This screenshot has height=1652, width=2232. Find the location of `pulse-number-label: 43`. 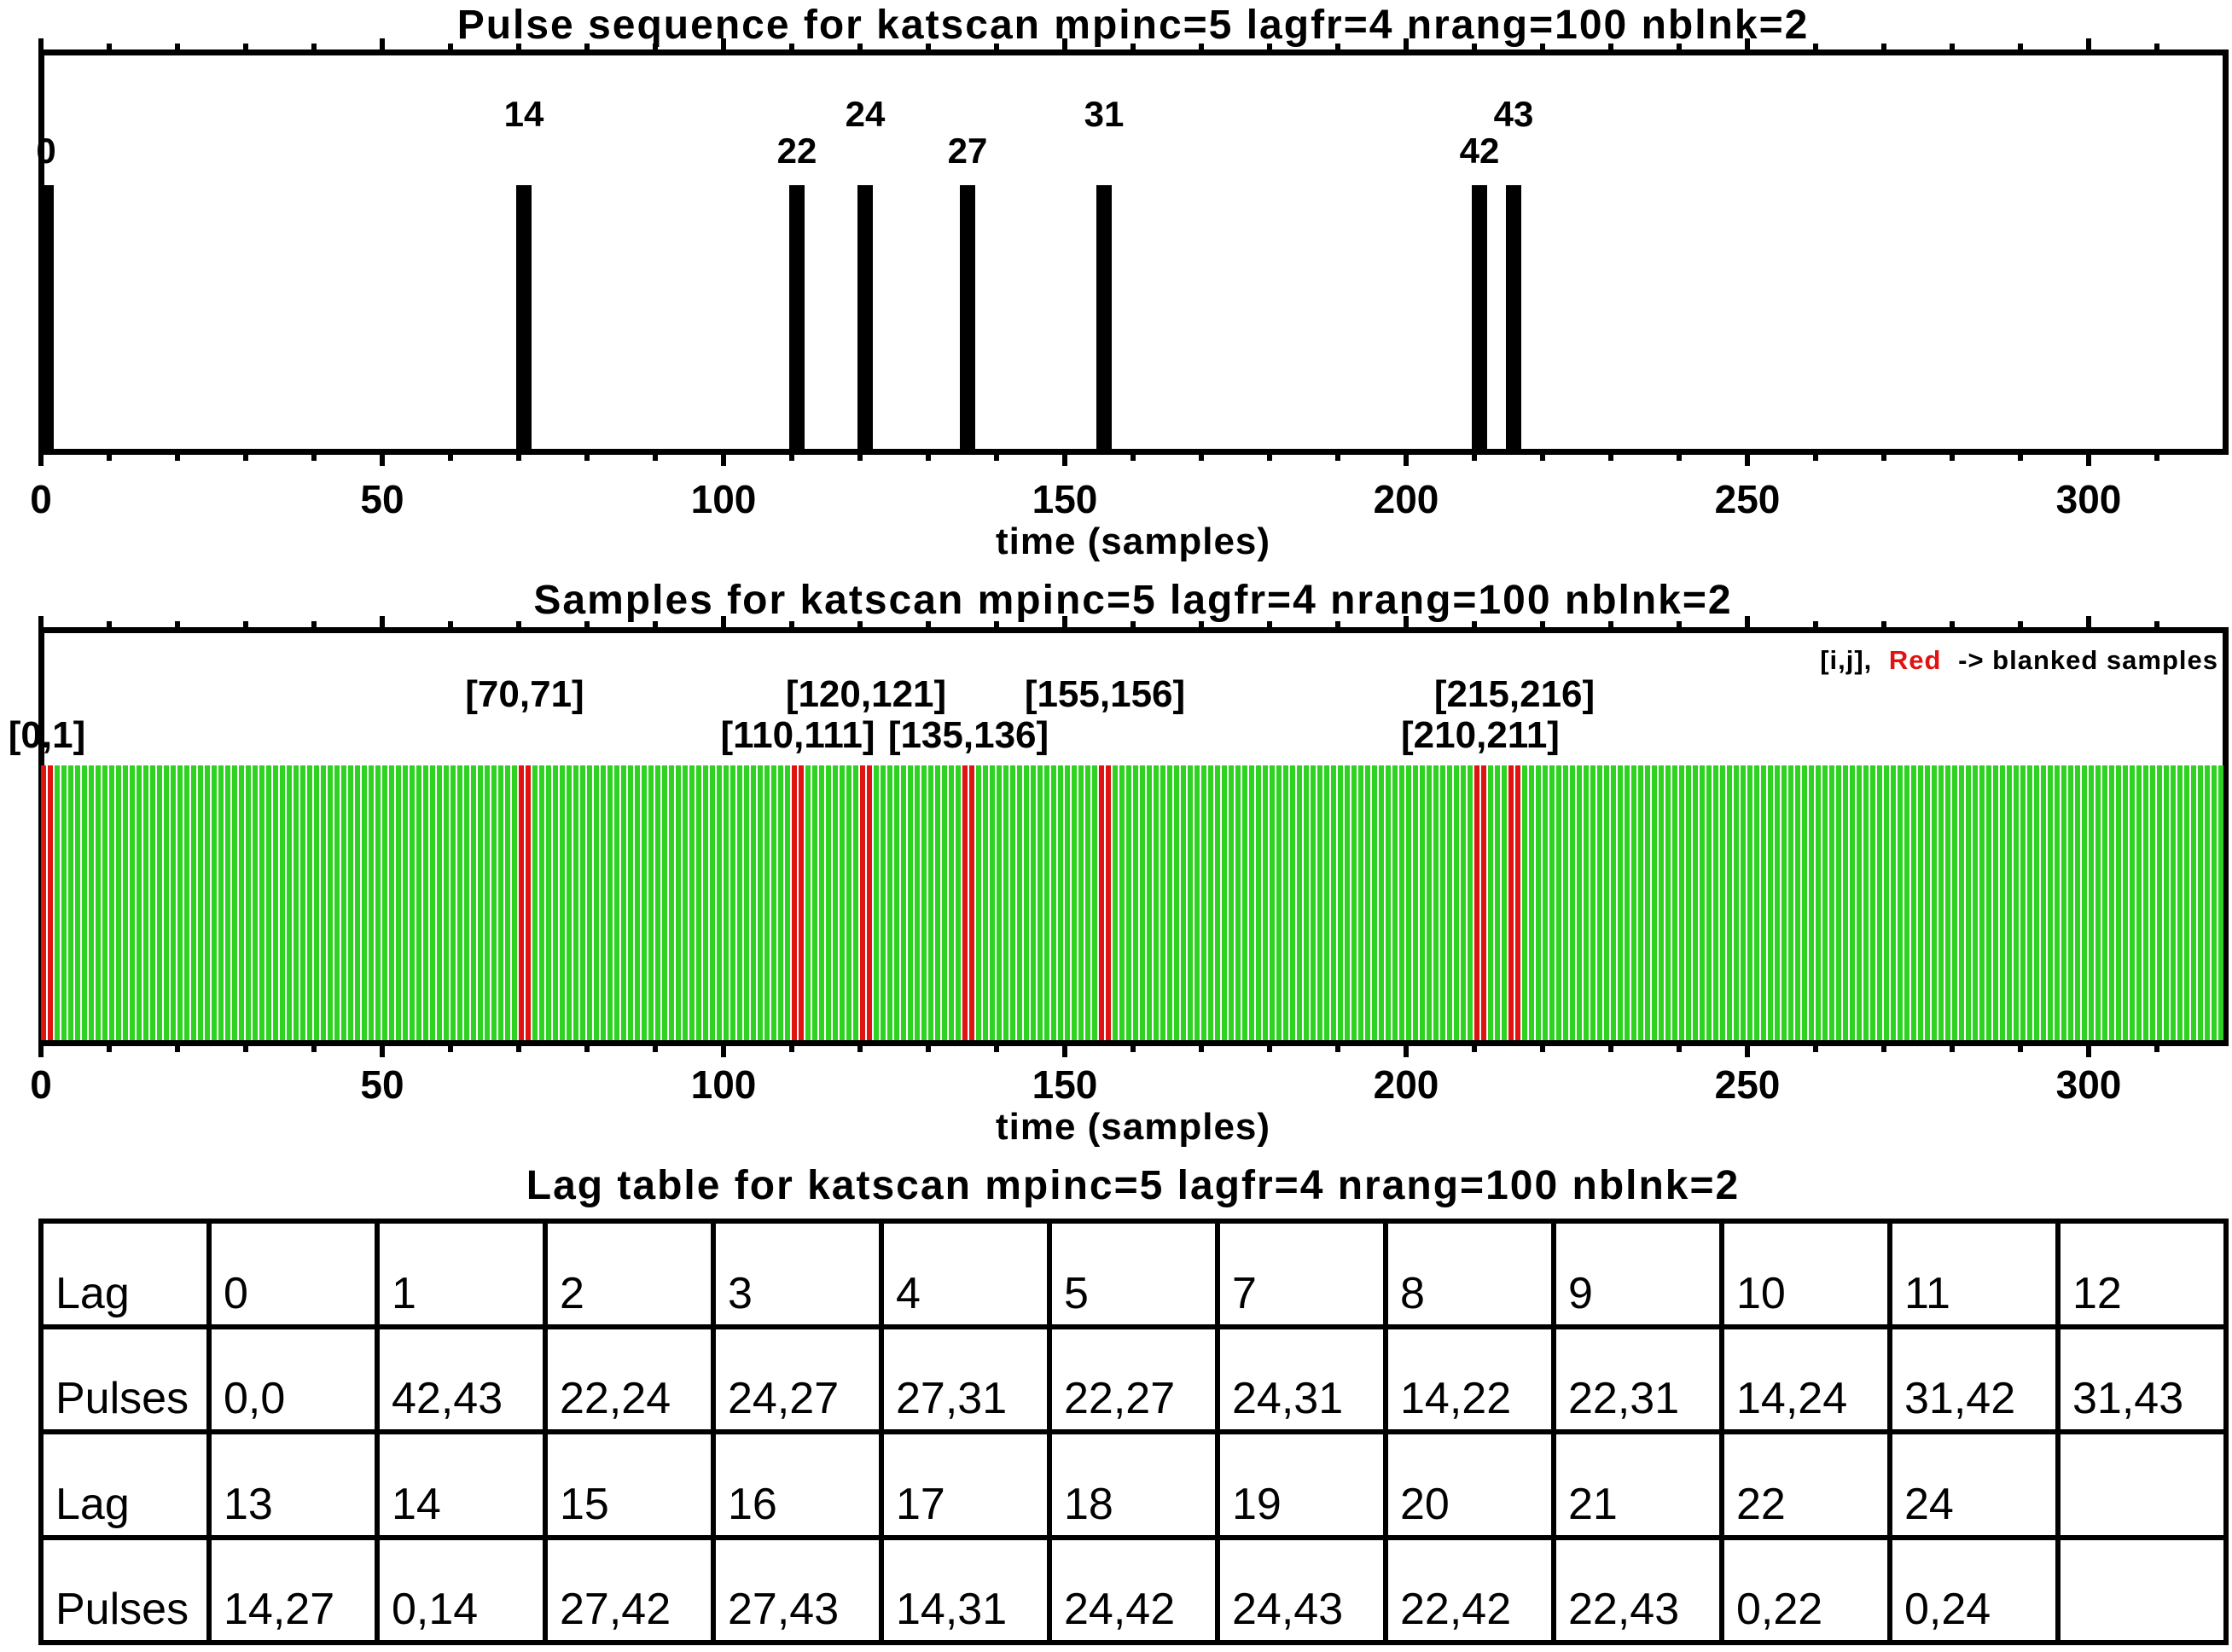

pulse-number-label: 43 is located at coordinates (1513, 114).